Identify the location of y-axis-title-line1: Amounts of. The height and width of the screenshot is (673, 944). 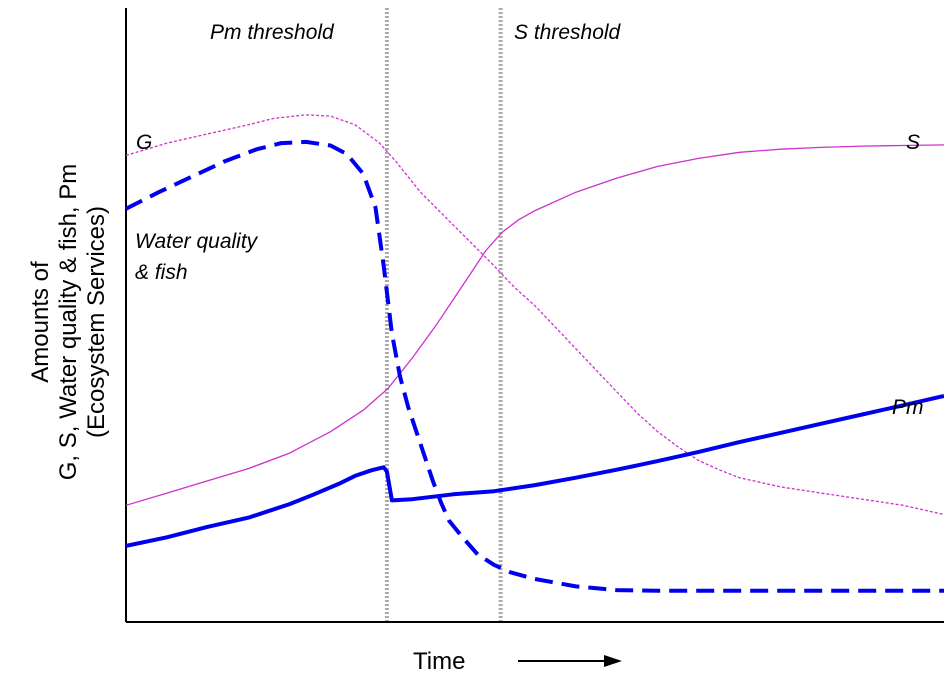
(40, 322).